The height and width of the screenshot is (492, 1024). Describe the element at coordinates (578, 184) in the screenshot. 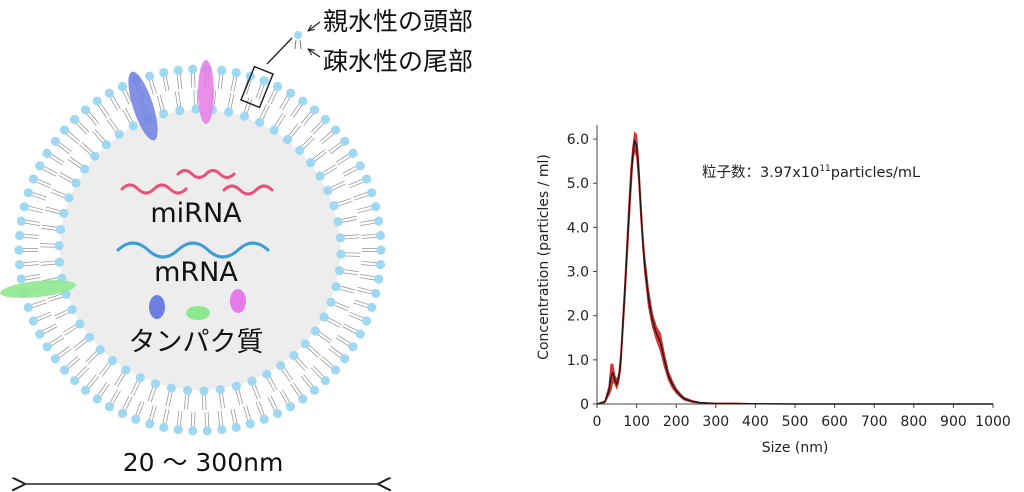

I see `y-tick-label: 5.0` at that location.